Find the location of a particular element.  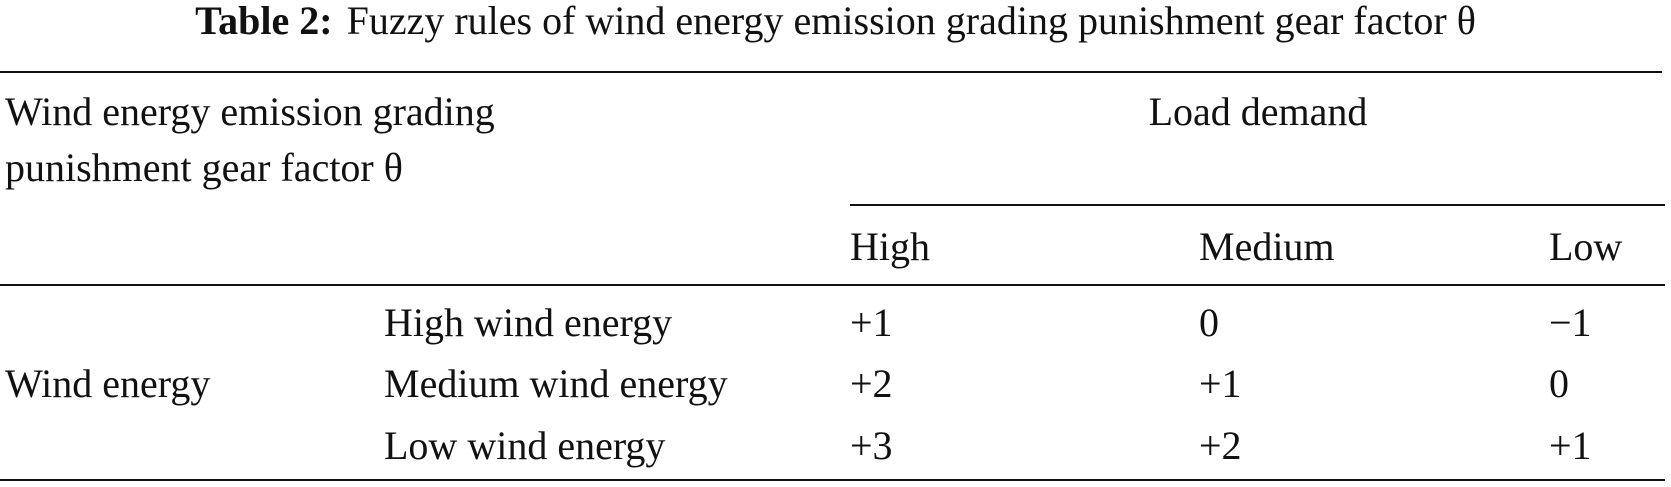

column-header: High is located at coordinates (890, 246).